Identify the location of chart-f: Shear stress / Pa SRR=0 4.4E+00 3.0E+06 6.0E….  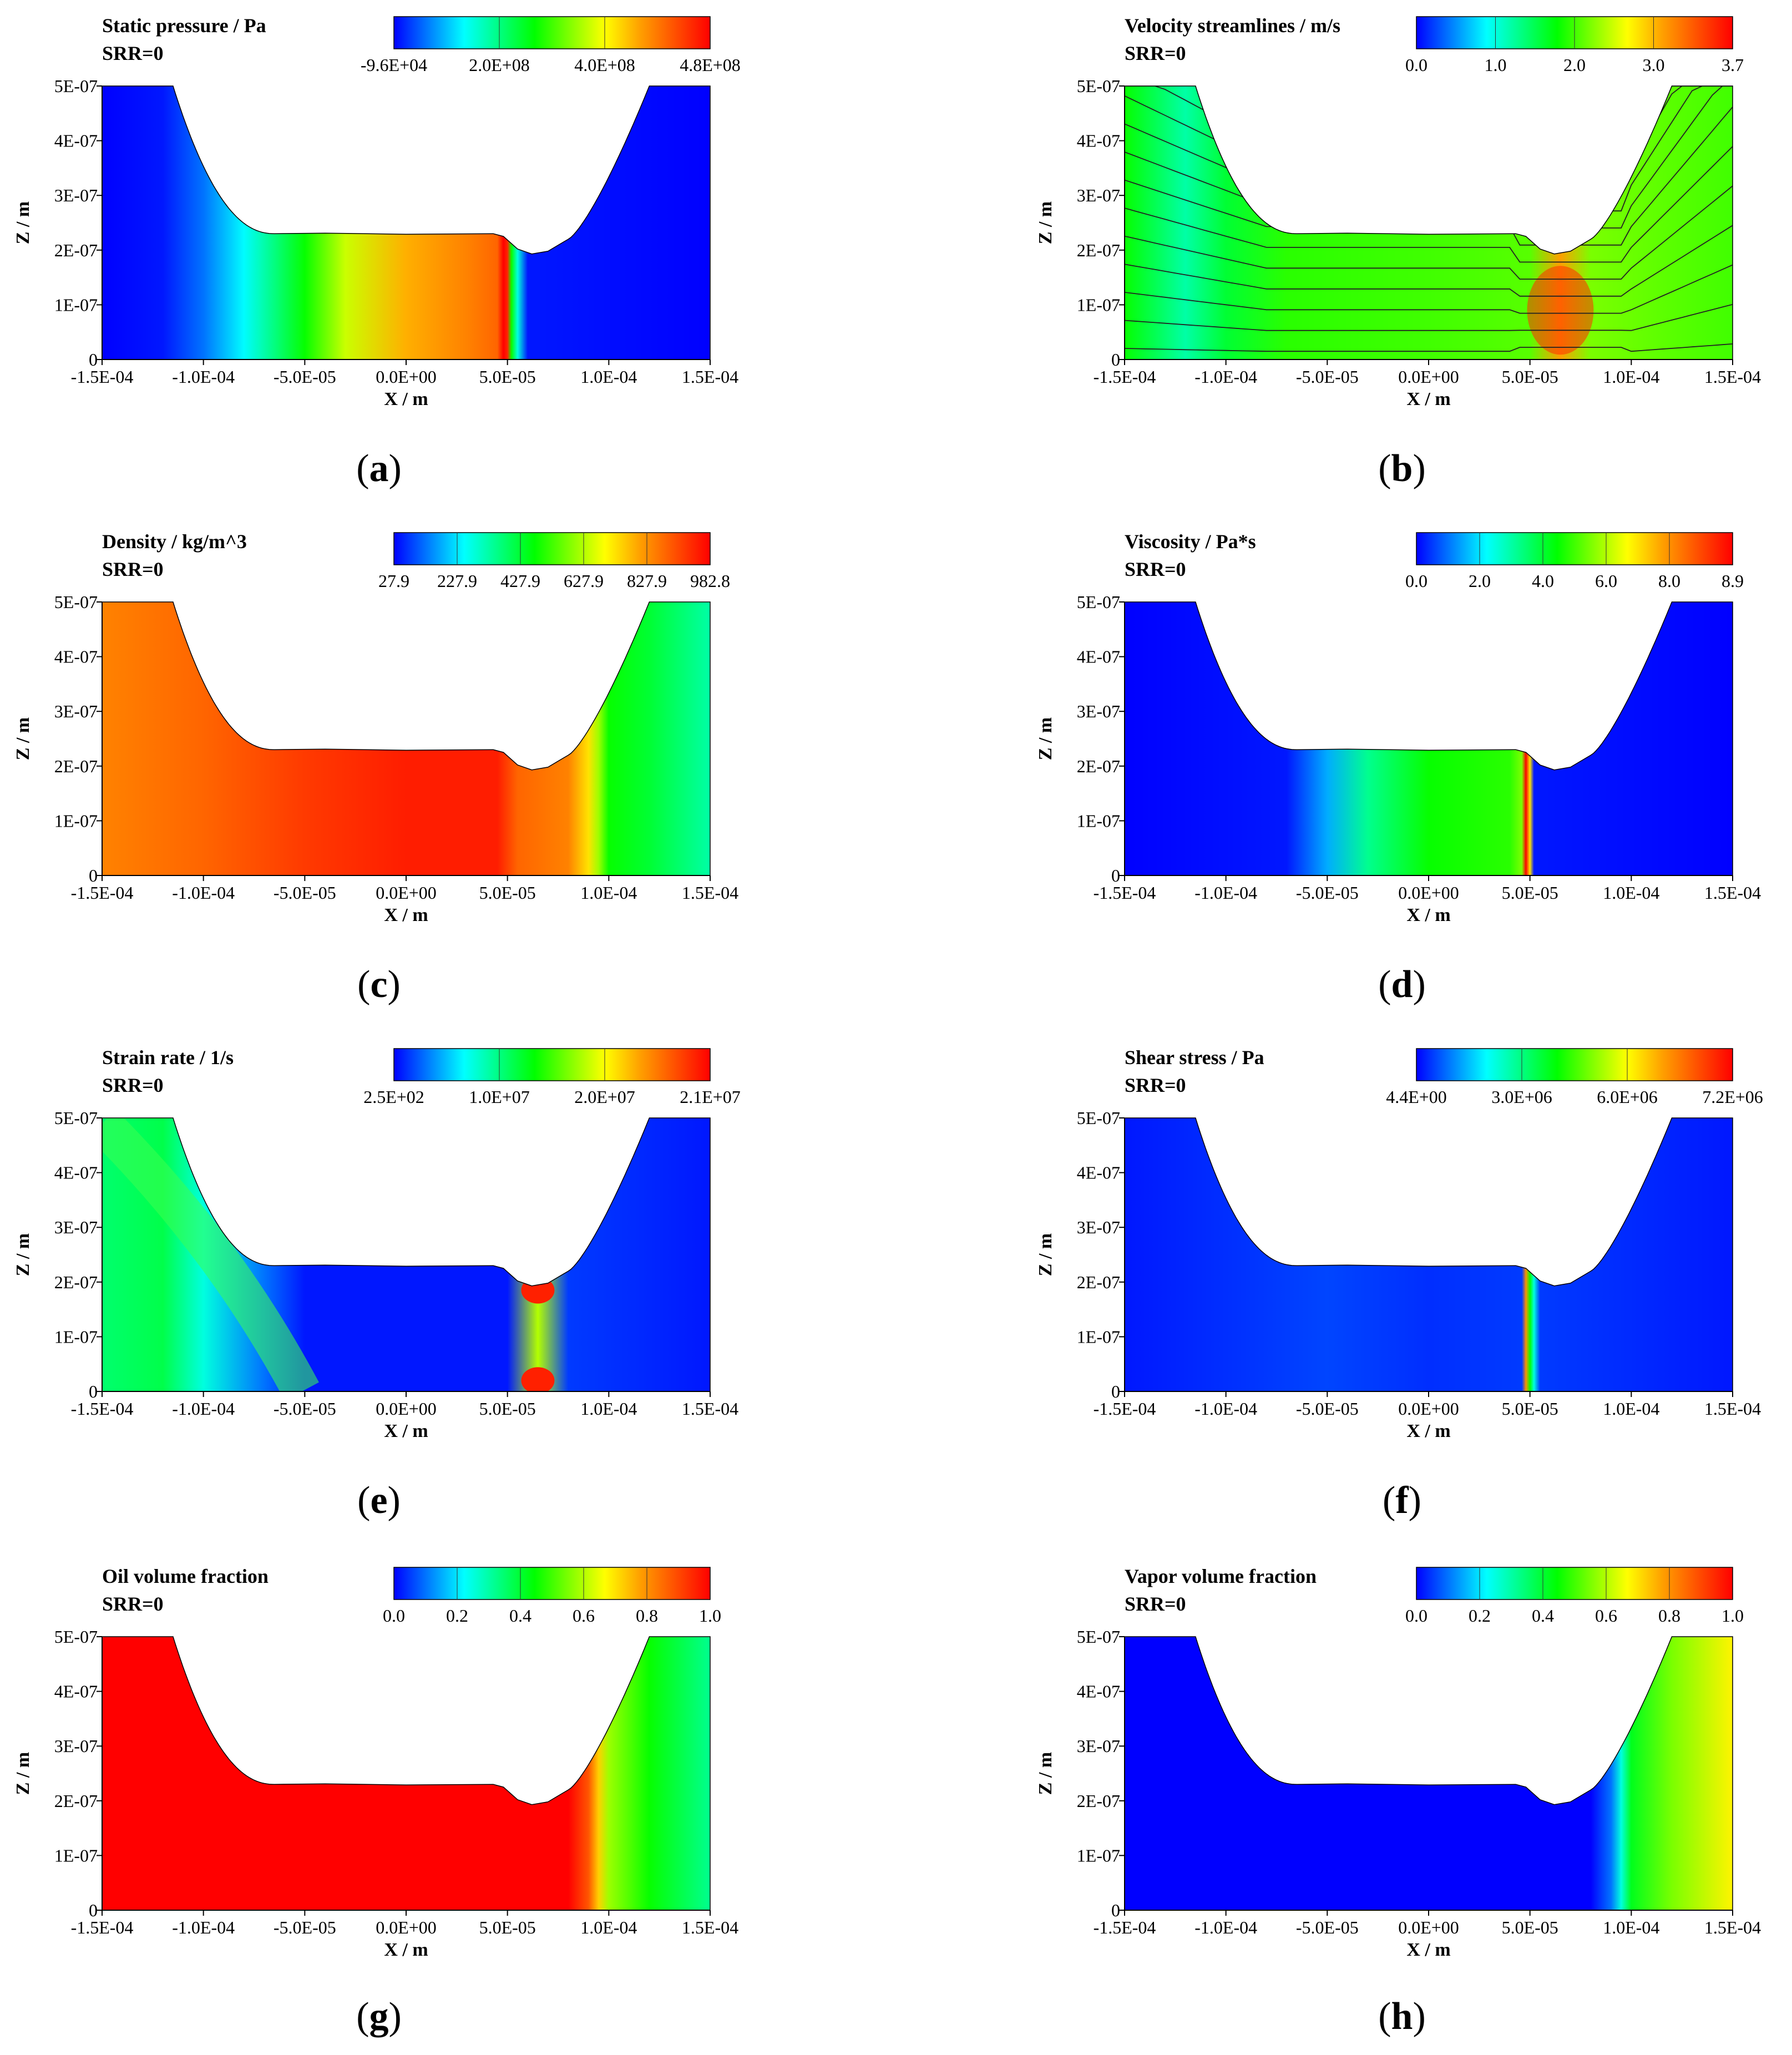
(1399, 1243).